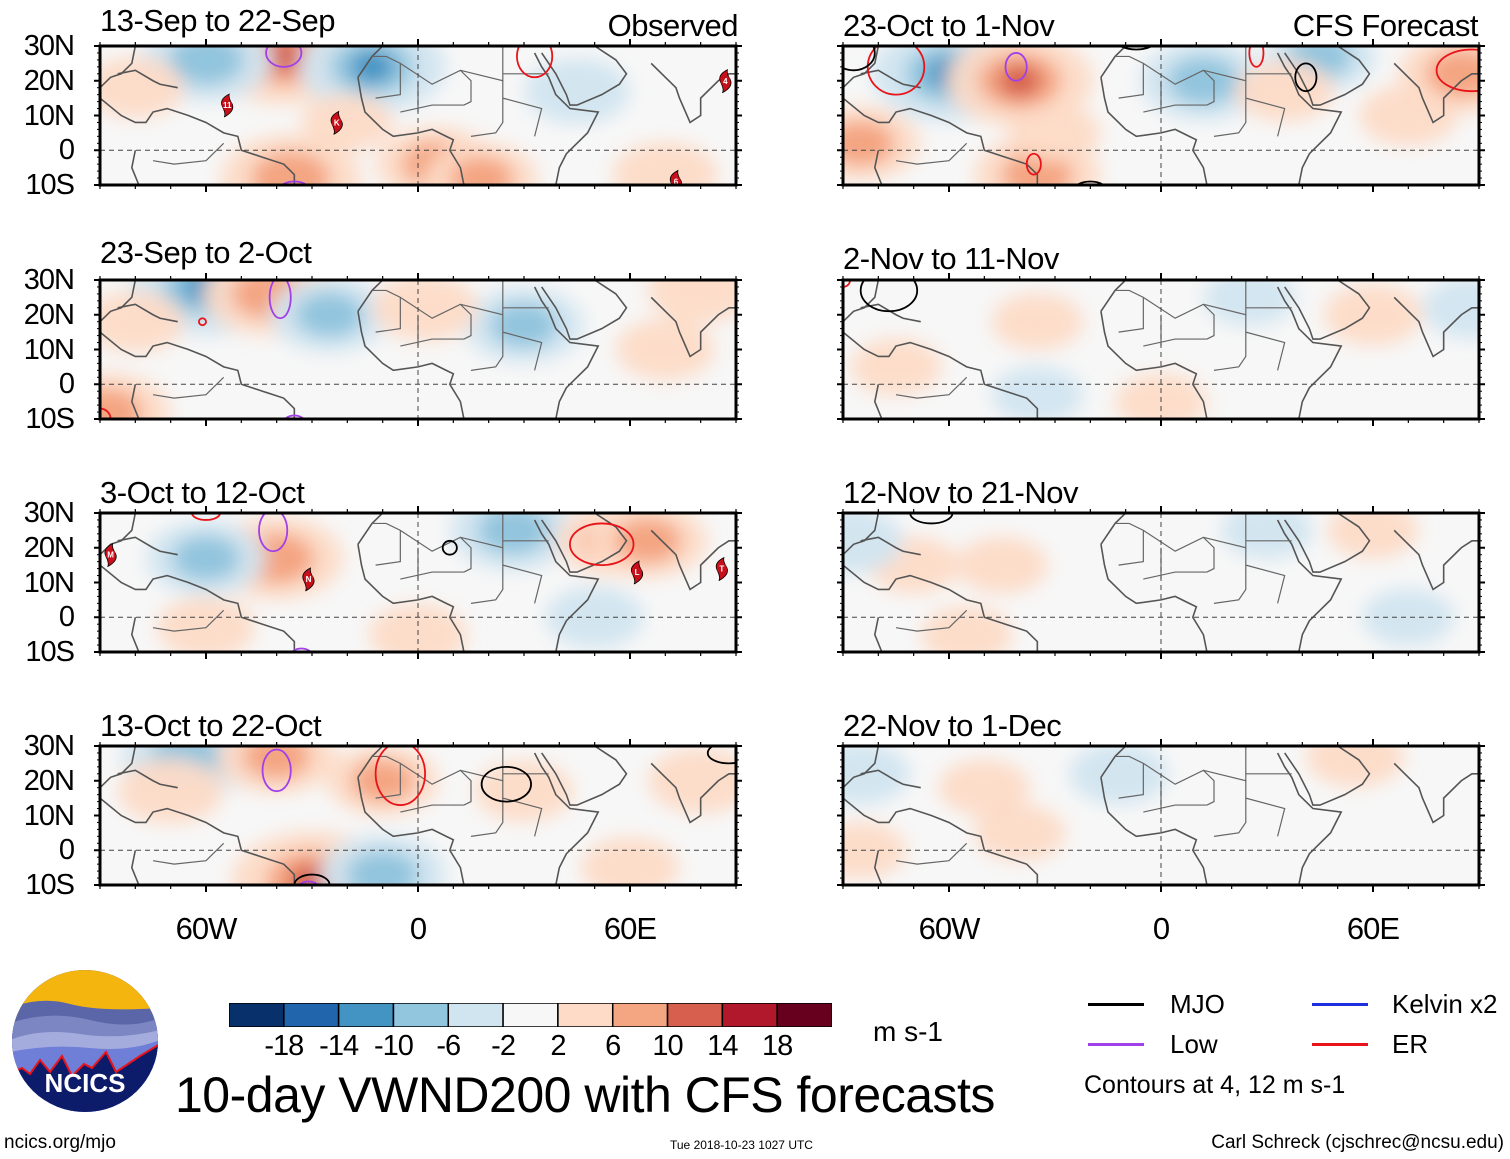 The width and height of the screenshot is (1510, 1159). What do you see at coordinates (202, 492) in the screenshot?
I see `panel-title: 3-Oct to 12-Oct` at bounding box center [202, 492].